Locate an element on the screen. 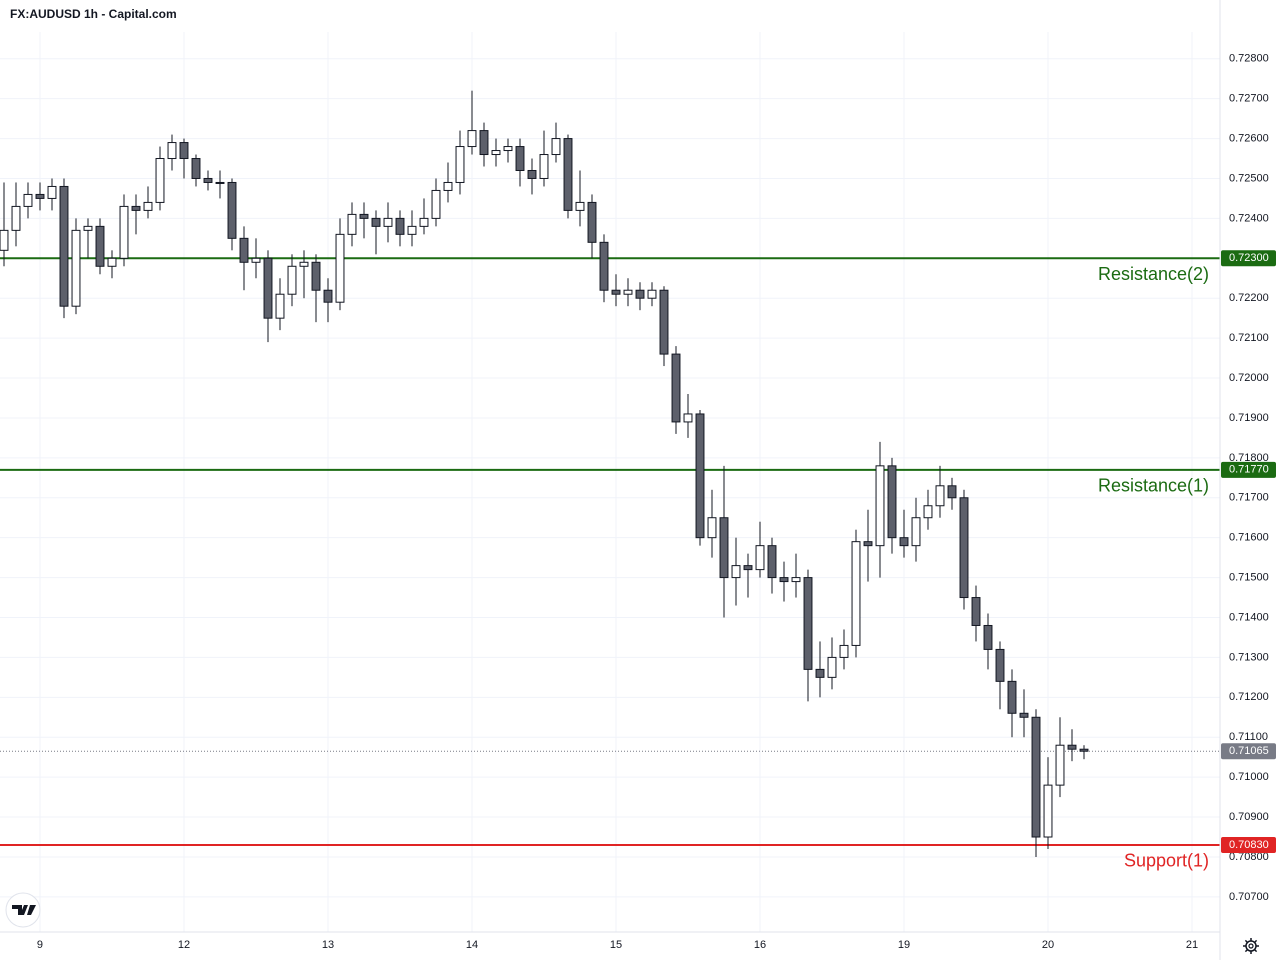 Image resolution: width=1280 pixels, height=960 pixels. x-tick-label: 21 is located at coordinates (1192, 945).